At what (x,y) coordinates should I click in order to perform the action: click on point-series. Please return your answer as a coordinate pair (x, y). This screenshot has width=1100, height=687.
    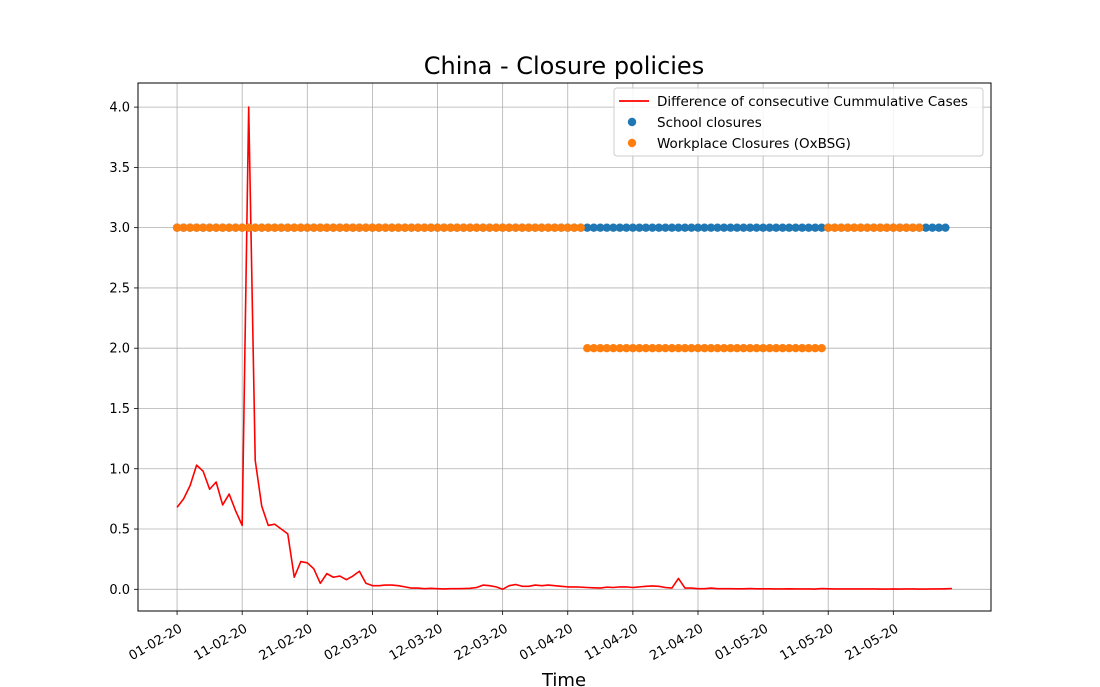
    Looking at the image, I should click on (561, 288).